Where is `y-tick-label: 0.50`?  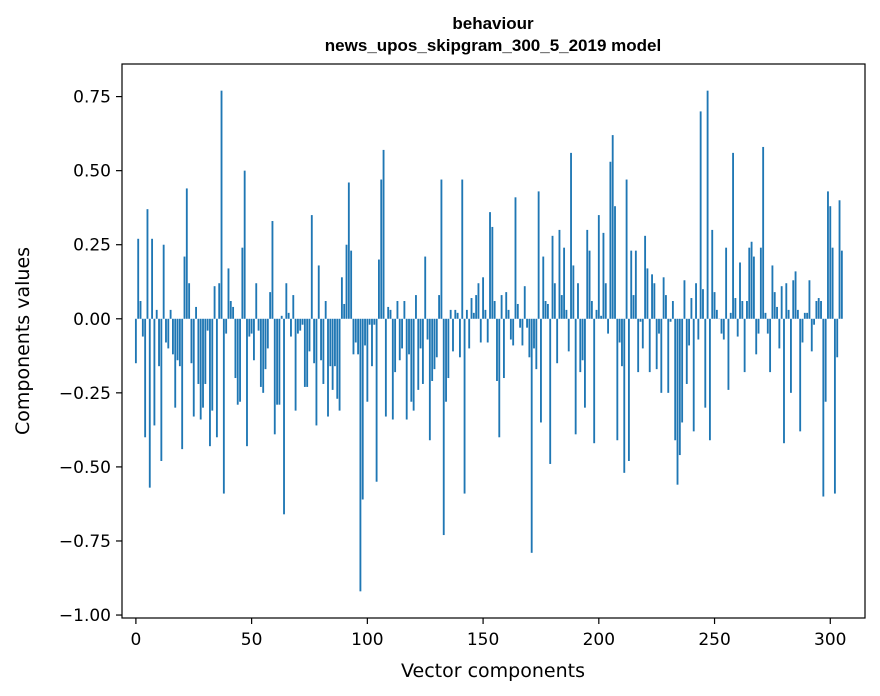
y-tick-label: 0.50 is located at coordinates (92, 172).